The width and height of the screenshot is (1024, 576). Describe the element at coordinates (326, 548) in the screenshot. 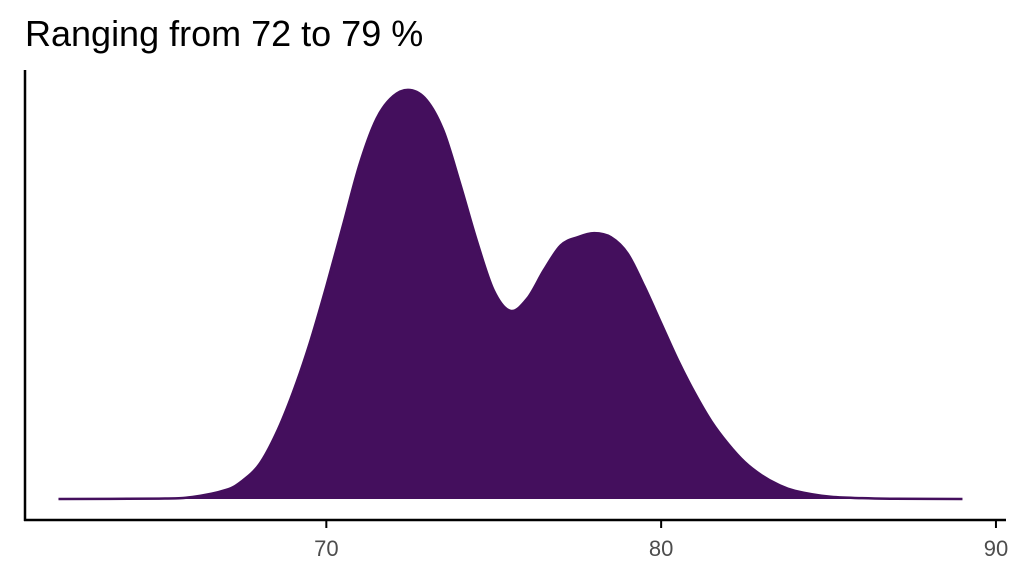

I see `x-tick-label: 70` at that location.